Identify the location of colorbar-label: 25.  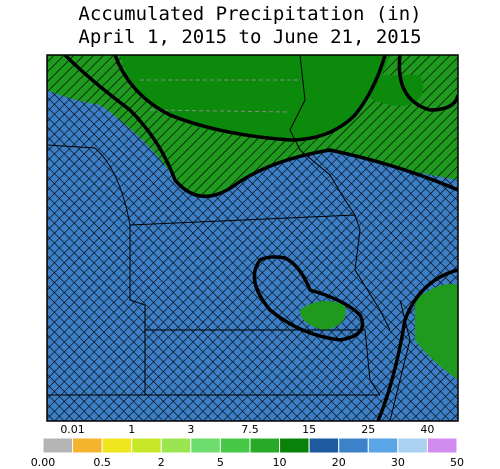
(368, 429).